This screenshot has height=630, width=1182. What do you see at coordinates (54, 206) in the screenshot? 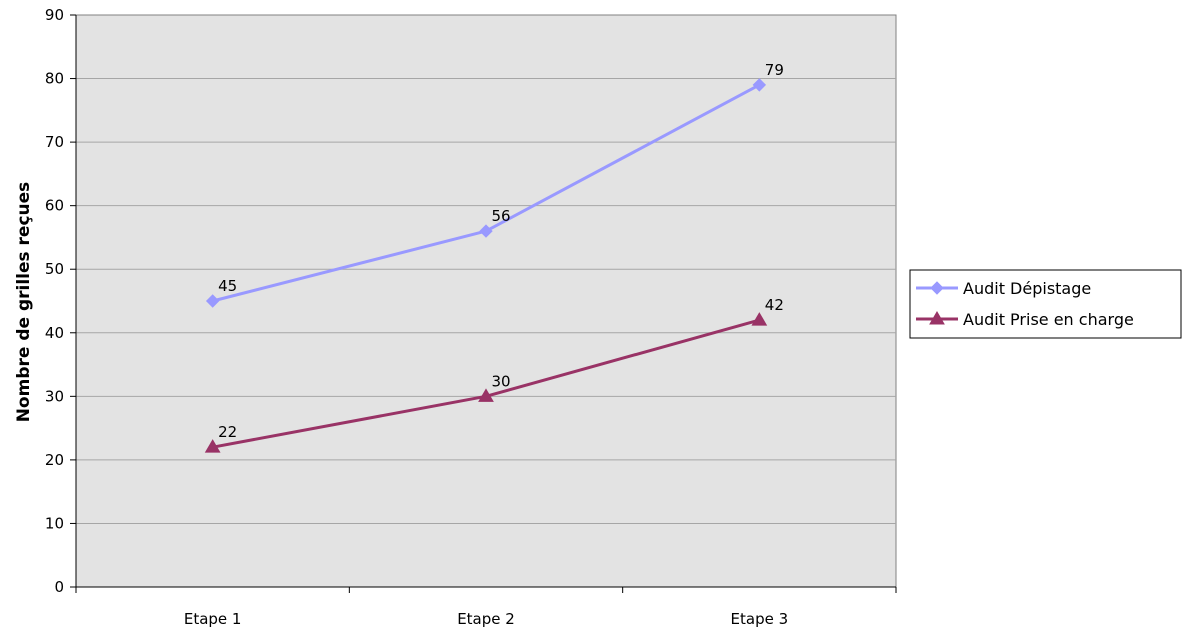
I see `y-tick-label: 60` at bounding box center [54, 206].